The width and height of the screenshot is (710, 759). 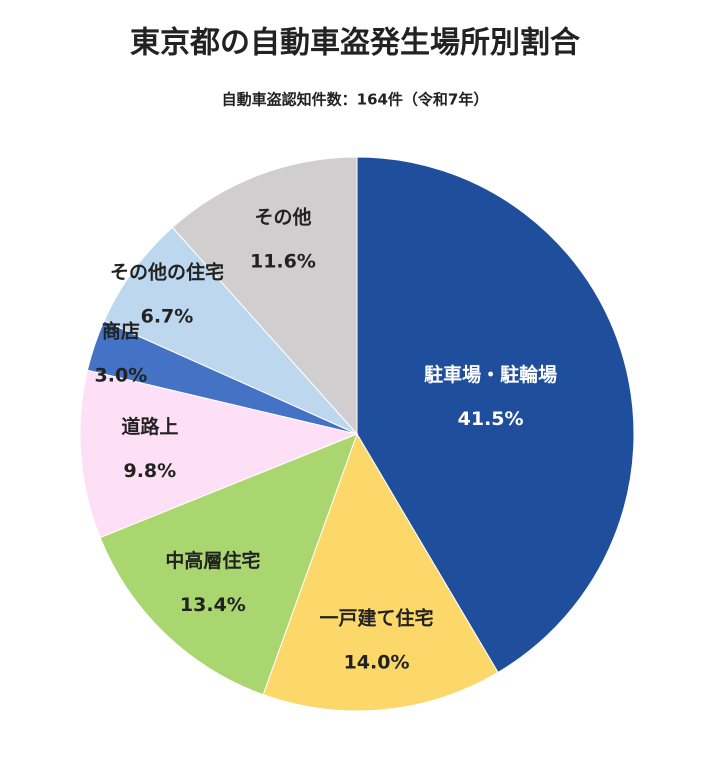 I want to click on slice-label: 駐車場・駐輪場, so click(x=490, y=374).